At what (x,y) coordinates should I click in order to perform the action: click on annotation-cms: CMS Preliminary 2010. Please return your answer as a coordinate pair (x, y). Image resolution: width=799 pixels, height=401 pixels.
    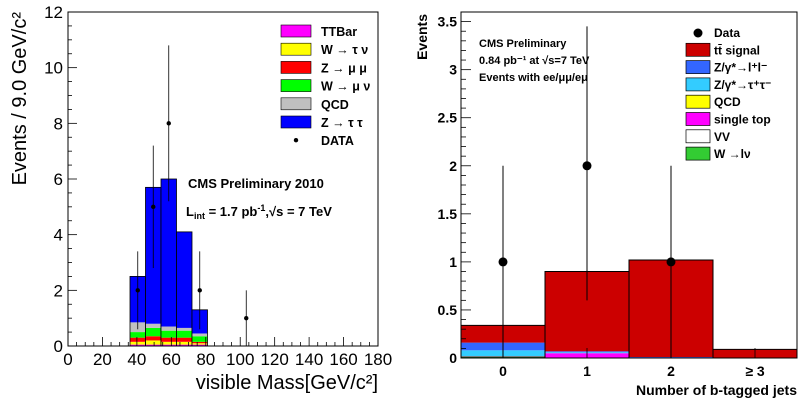
    Looking at the image, I should click on (256, 183).